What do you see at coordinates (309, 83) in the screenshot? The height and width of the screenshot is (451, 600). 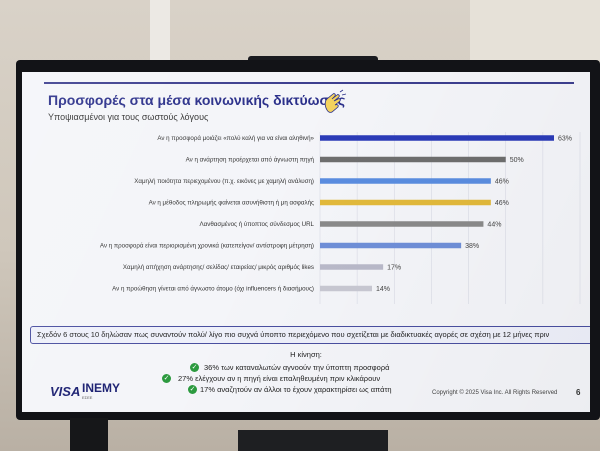 I see `slide-top-rule` at bounding box center [309, 83].